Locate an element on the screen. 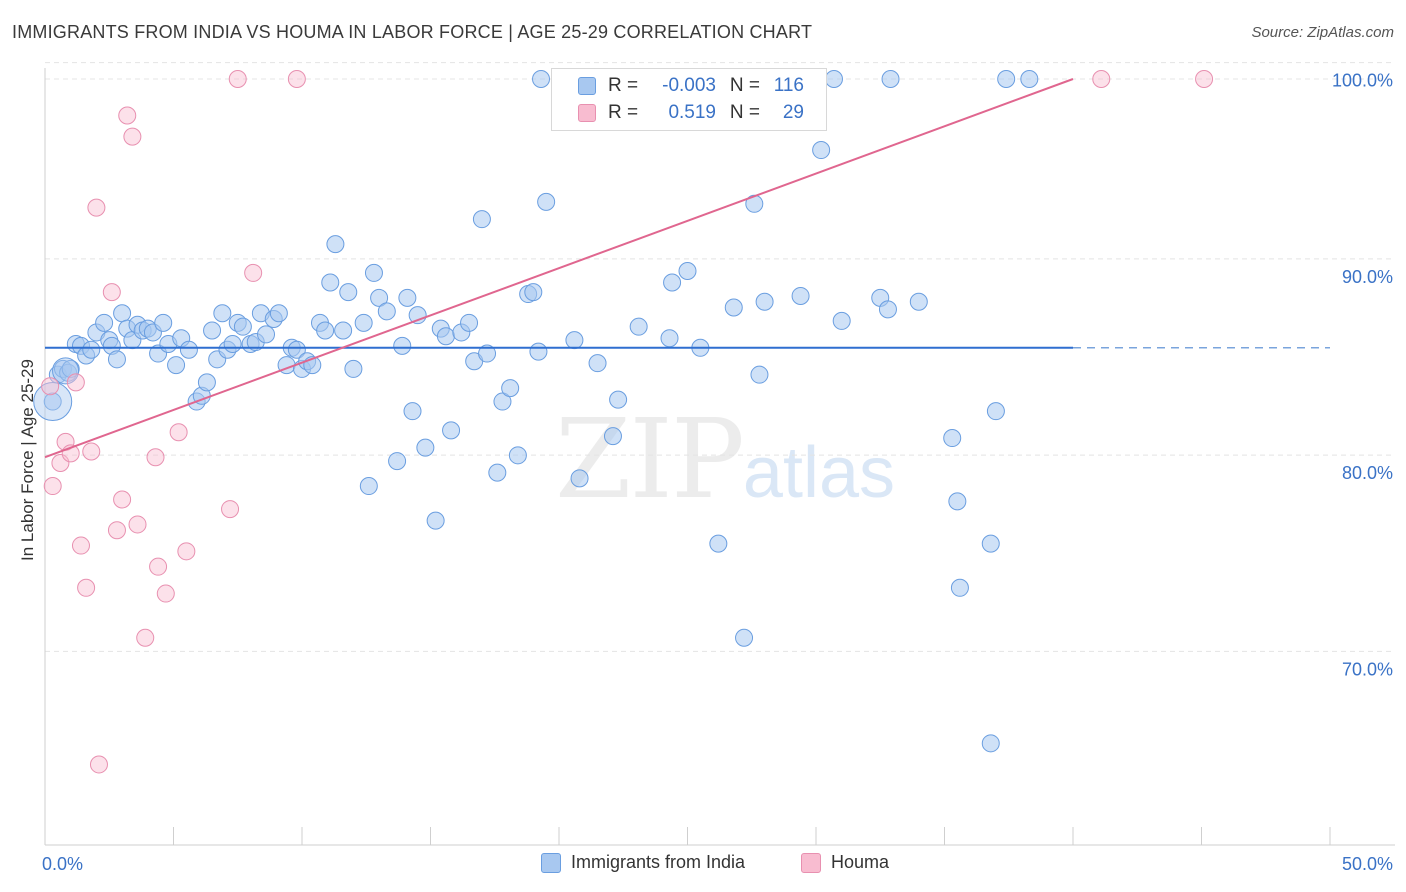 This screenshot has width=1406, height=892. source-label: Source: ZipAtlas.com is located at coordinates (1322, 32).